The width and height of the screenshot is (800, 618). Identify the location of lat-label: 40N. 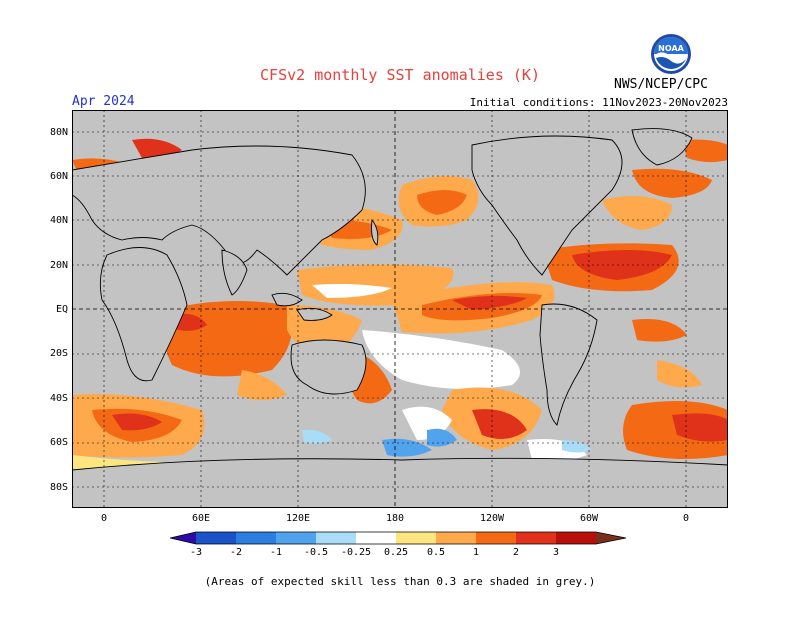
(58, 220).